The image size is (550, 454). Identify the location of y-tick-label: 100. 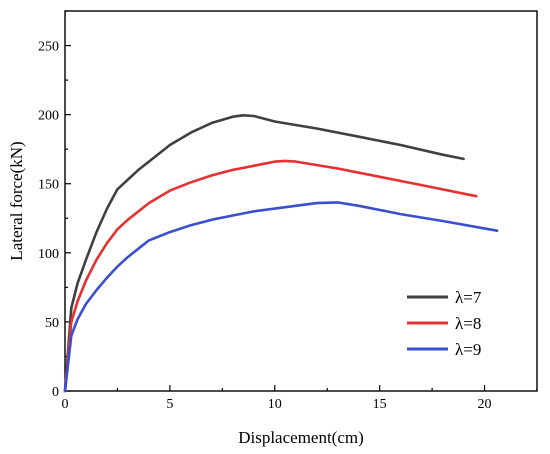
(48, 254).